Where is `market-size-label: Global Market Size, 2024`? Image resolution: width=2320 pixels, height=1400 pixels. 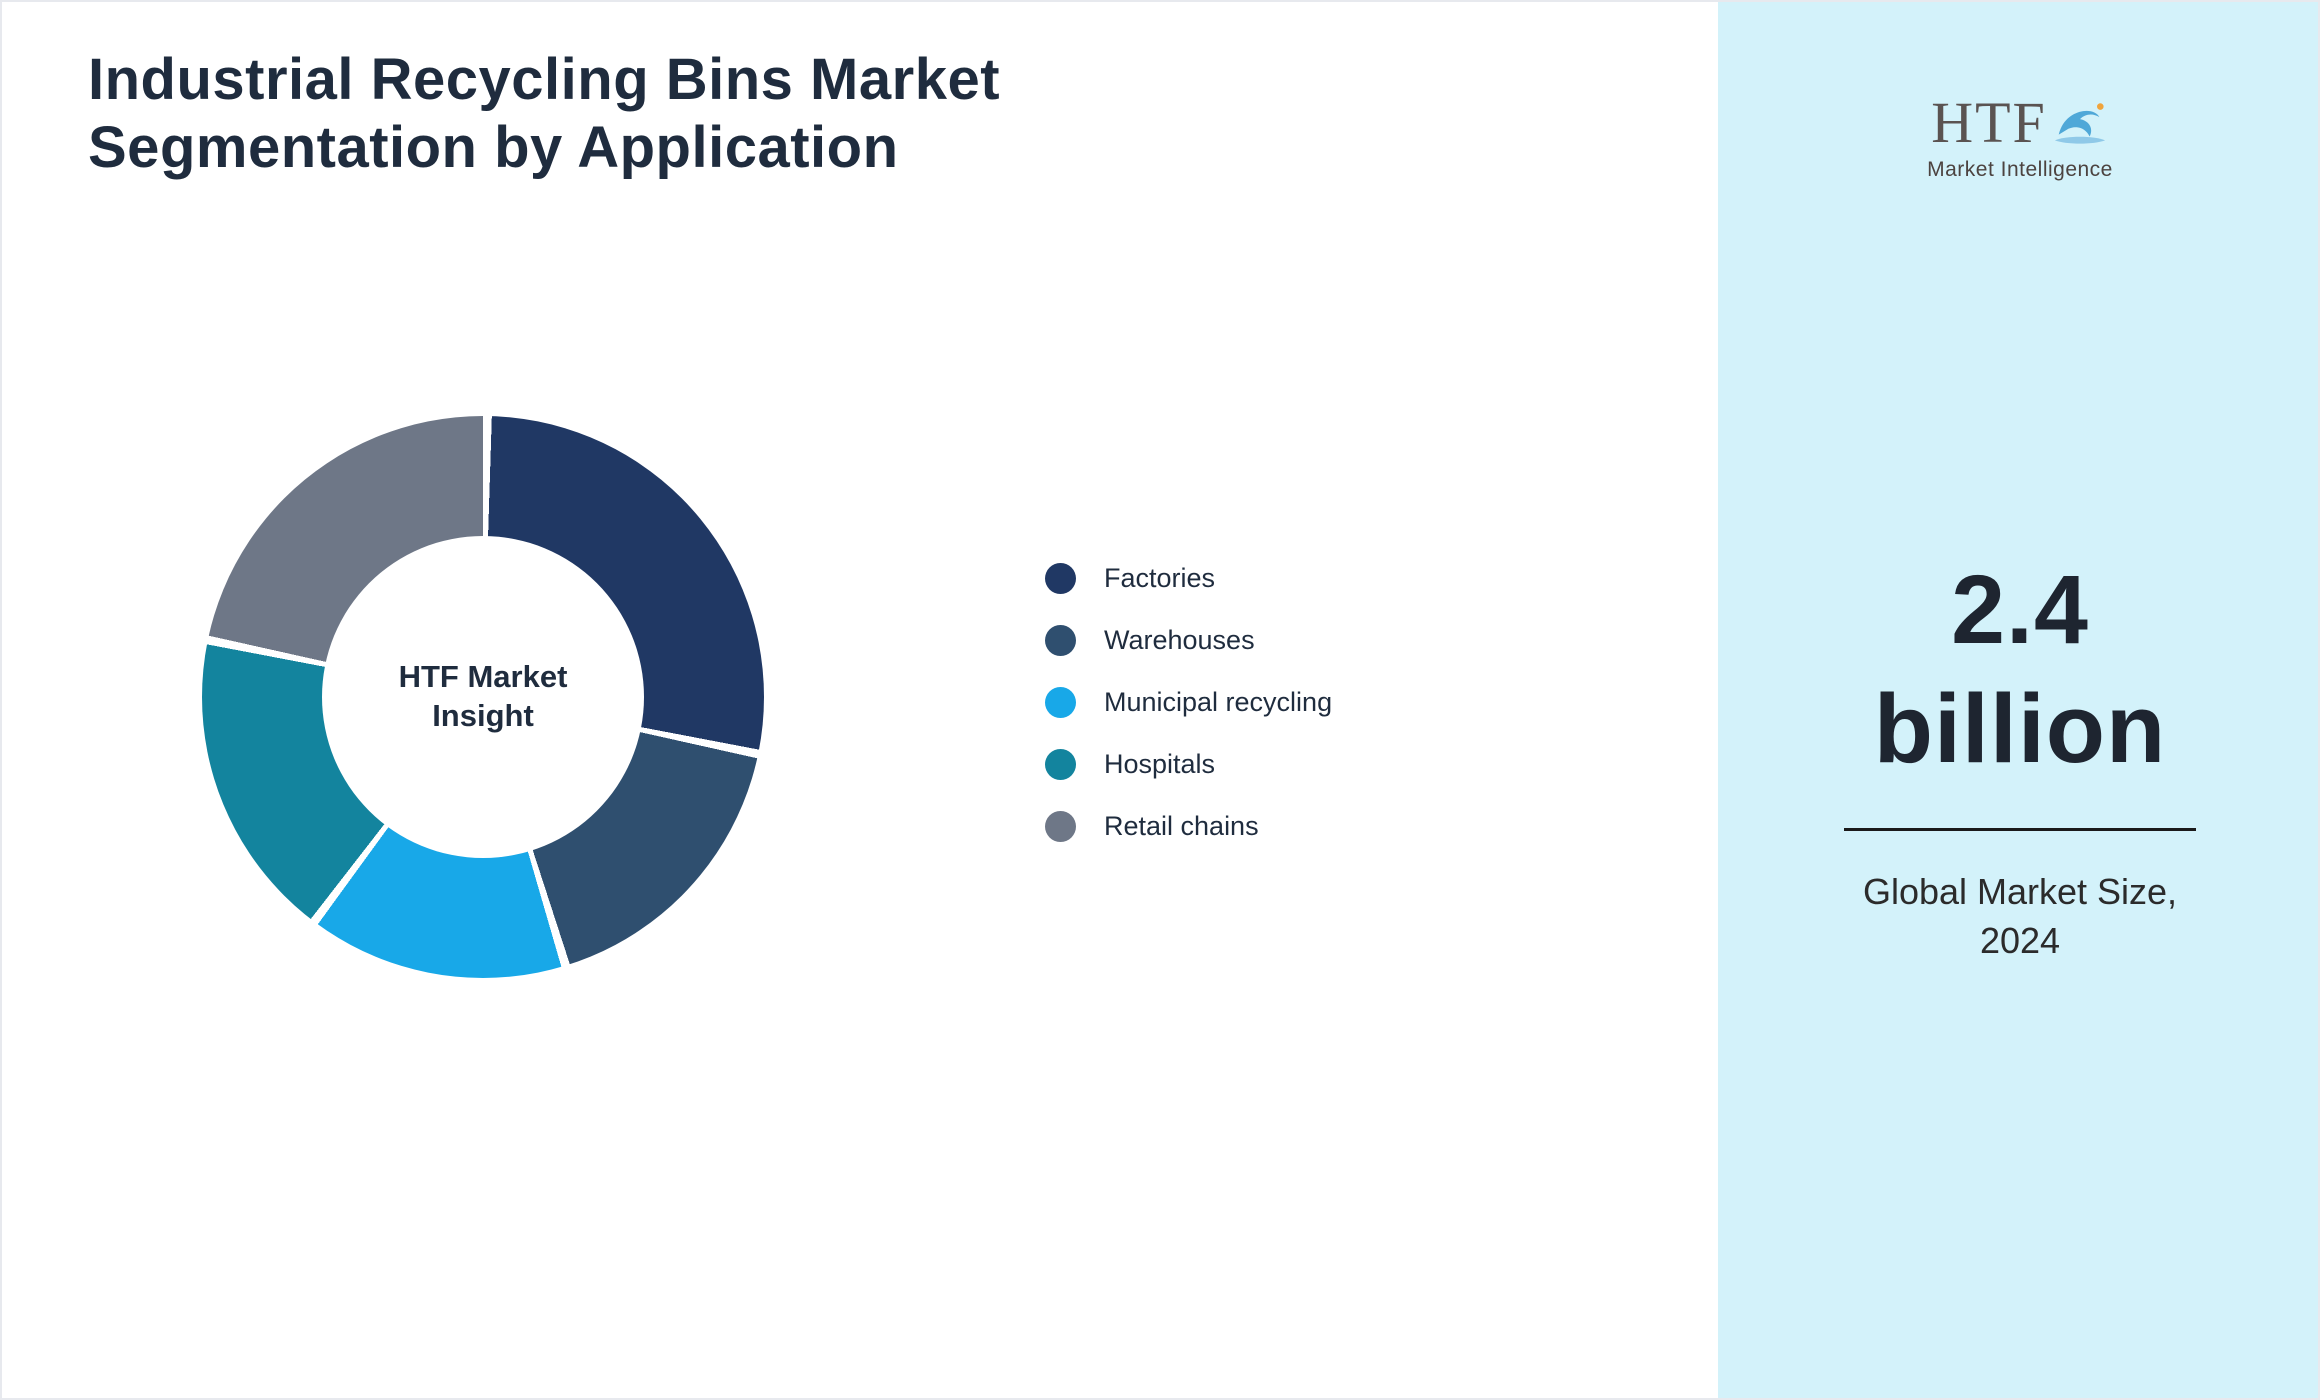
market-size-label: Global Market Size, 2024 is located at coordinates (2020, 916).